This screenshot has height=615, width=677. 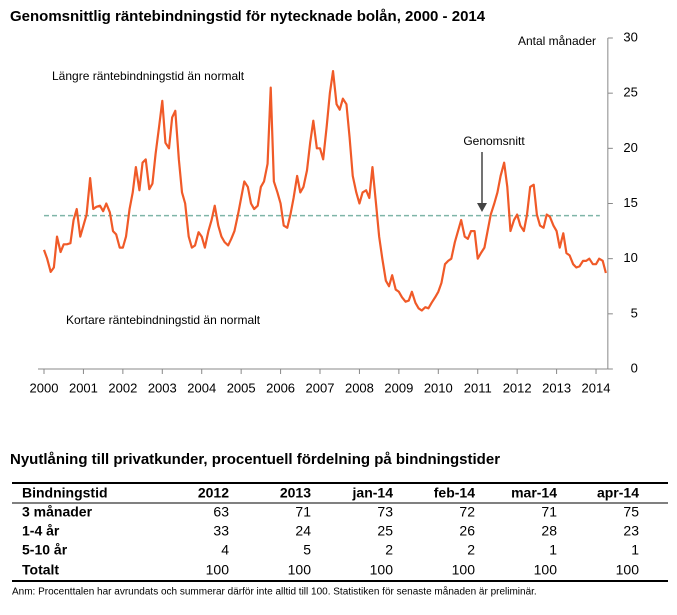 I want to click on y-tick-label: 5, so click(x=634, y=312).